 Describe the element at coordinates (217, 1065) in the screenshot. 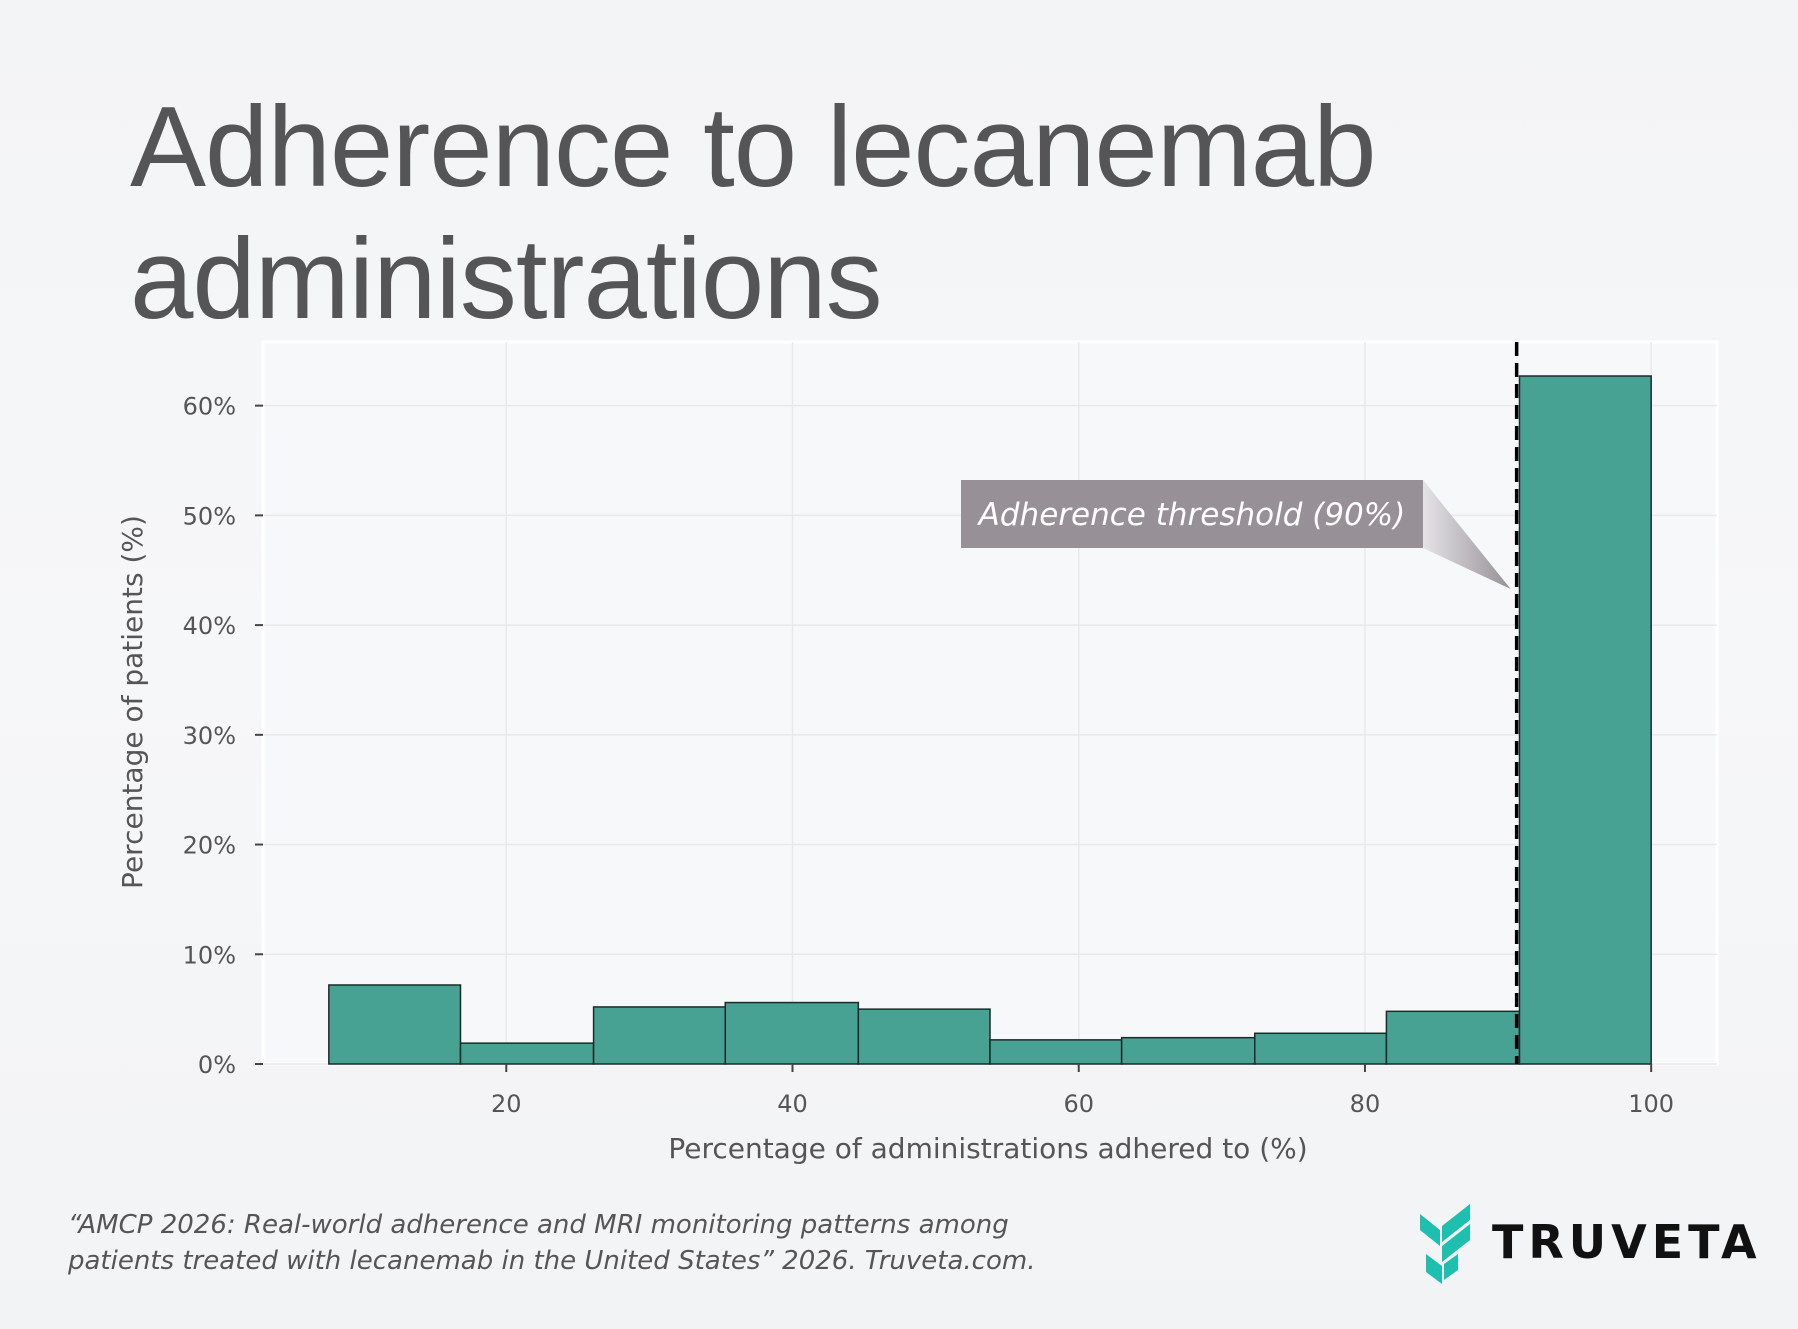

I see `y-tick-label: 0%` at that location.